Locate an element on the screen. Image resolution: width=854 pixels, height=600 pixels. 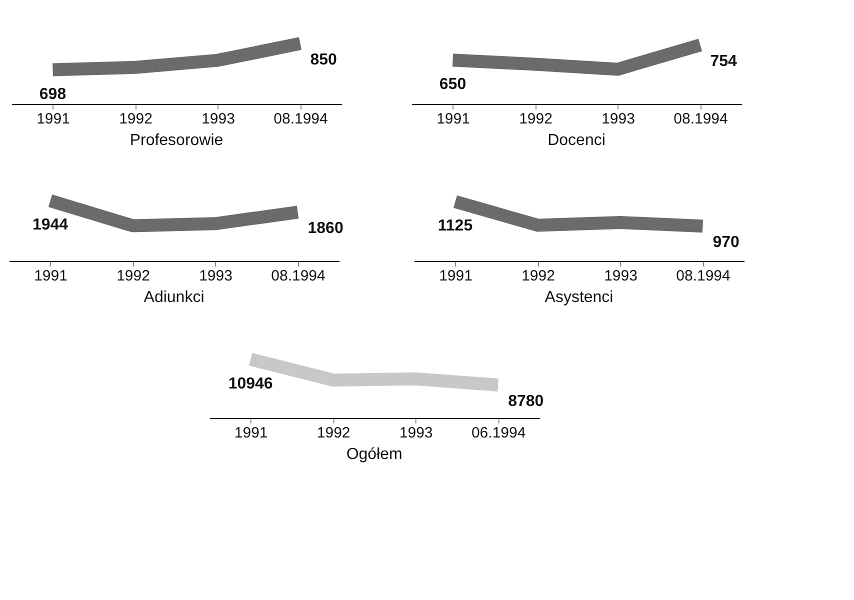
data-label: 754 is located at coordinates (724, 61).